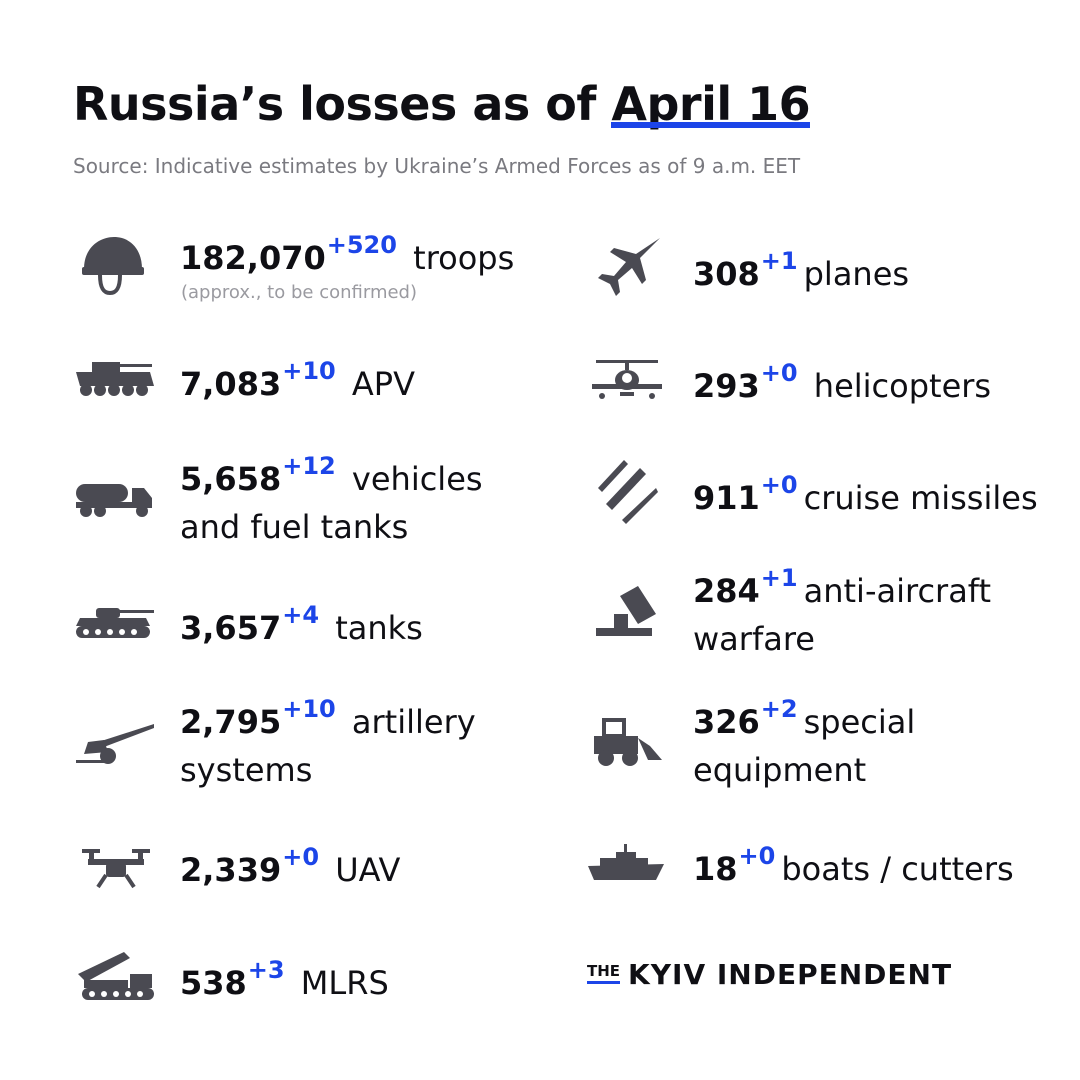  What do you see at coordinates (711, 104) in the screenshot?
I see `title-date: April 16` at bounding box center [711, 104].